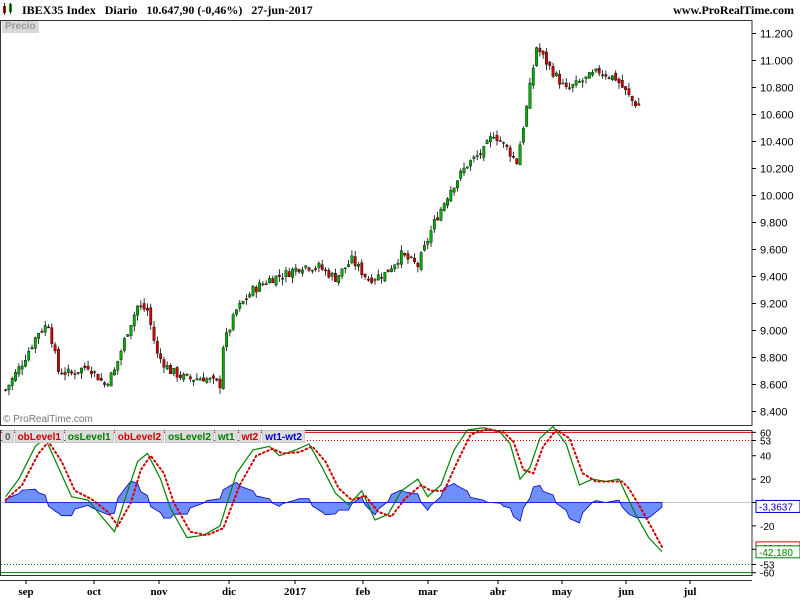  I want to click on legend-item-oblevel1: obLevel1, so click(39, 436).